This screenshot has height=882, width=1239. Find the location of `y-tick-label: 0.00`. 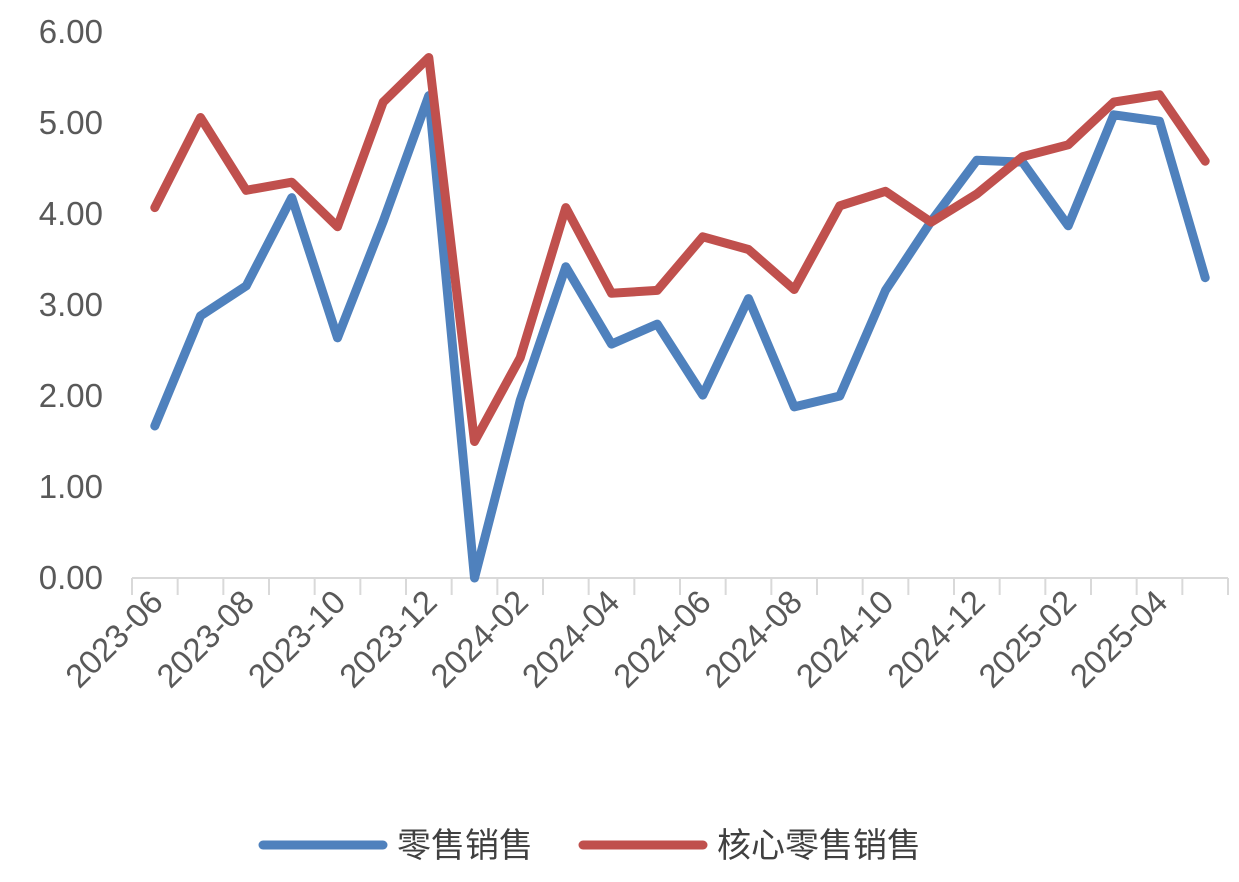

y-tick-label: 0.00 is located at coordinates (71, 577).